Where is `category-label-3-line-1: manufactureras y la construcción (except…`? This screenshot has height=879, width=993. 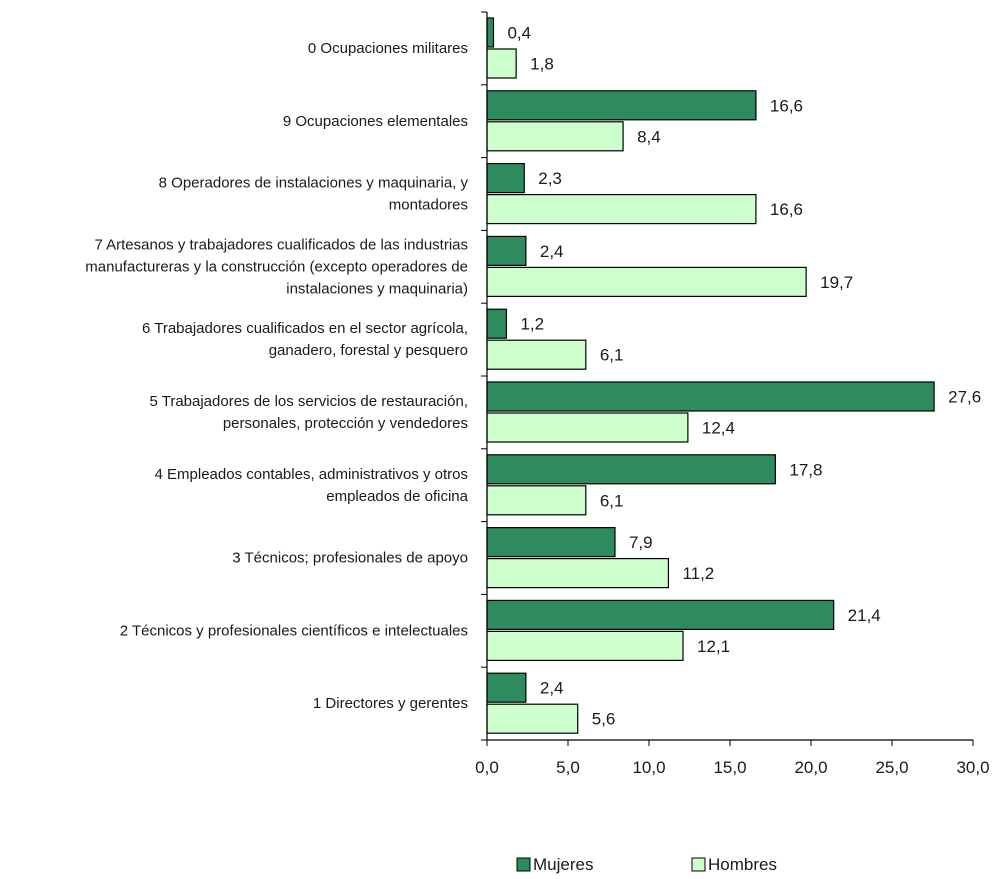
category-label-3-line-1: manufactureras y la construcción (except… is located at coordinates (276, 266).